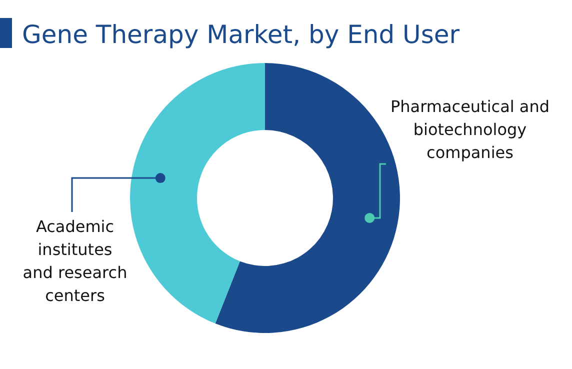 Image resolution: width=572 pixels, height=369 pixels. What do you see at coordinates (241, 34) in the screenshot?
I see `chart-title: Gene Therapy Market, by End User` at bounding box center [241, 34].